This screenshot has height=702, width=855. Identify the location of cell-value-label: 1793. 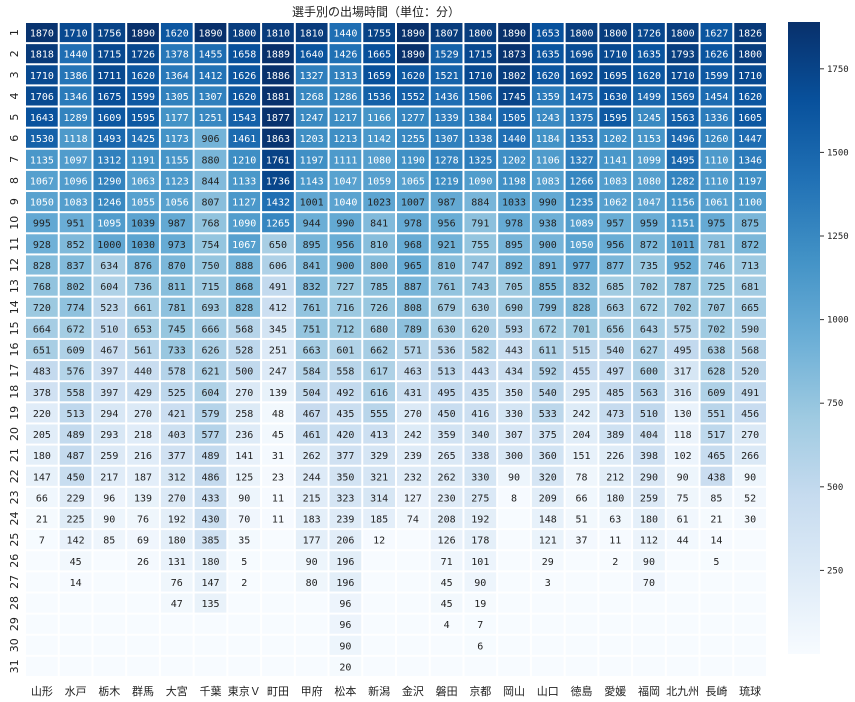
(683, 55).